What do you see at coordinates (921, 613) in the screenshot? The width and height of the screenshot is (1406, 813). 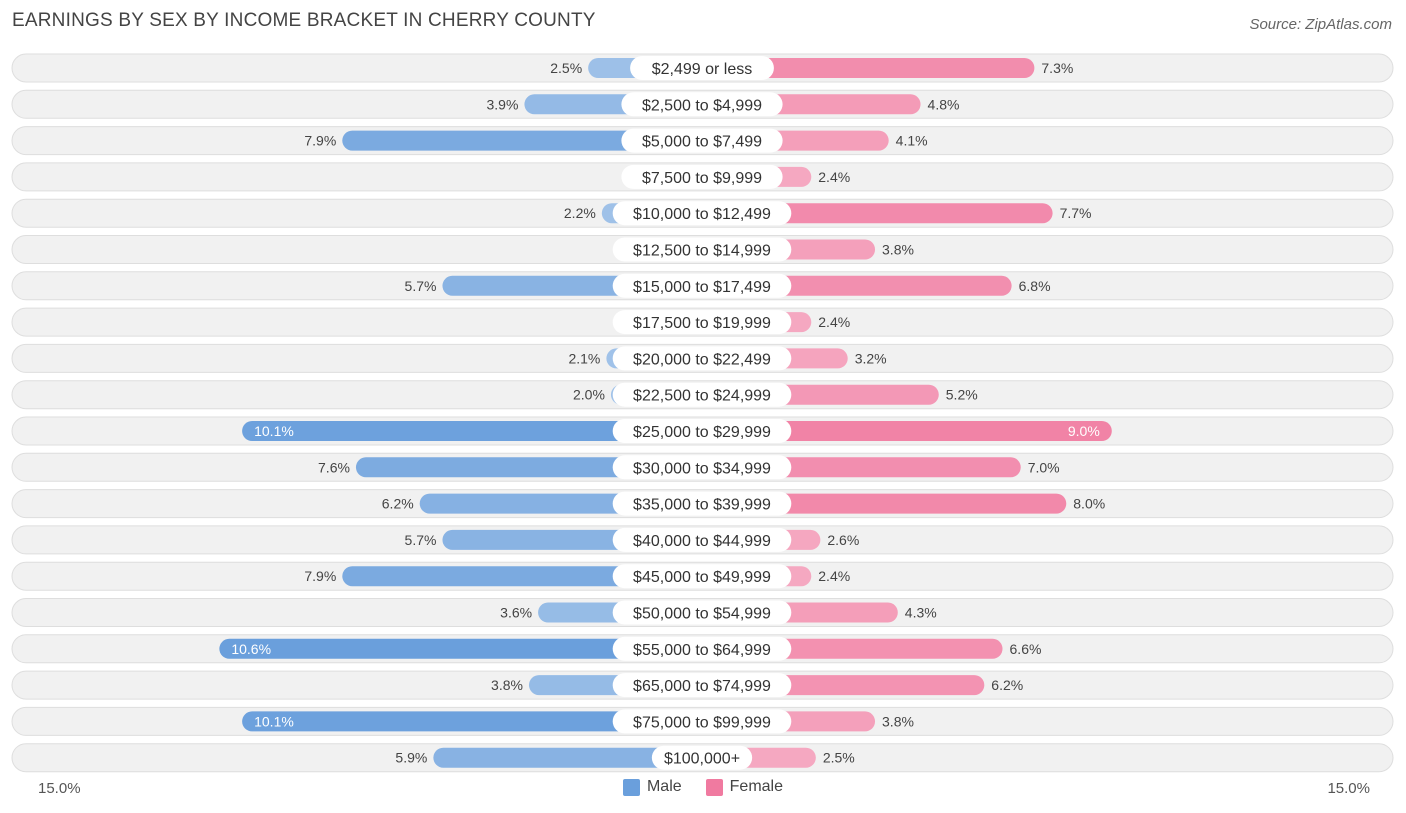 I see `value-label-female: 4.3%` at bounding box center [921, 613].